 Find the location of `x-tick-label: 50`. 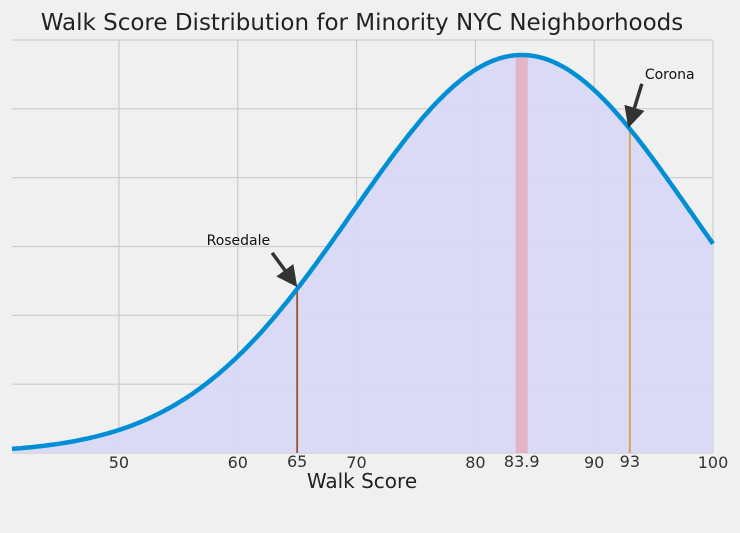

x-tick-label: 50 is located at coordinates (119, 462).